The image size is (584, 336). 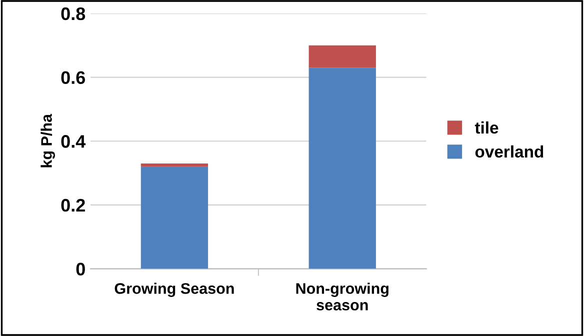 I want to click on y-tick-label: 0.2, so click(x=73, y=205).